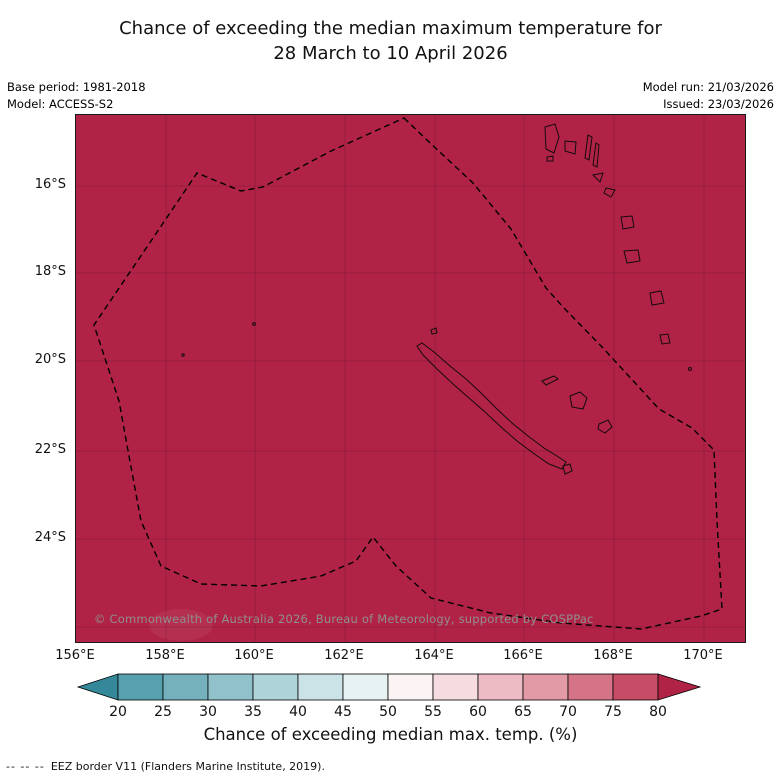  What do you see at coordinates (609, 192) in the screenshot?
I see `island-outline-epi` at bounding box center [609, 192].